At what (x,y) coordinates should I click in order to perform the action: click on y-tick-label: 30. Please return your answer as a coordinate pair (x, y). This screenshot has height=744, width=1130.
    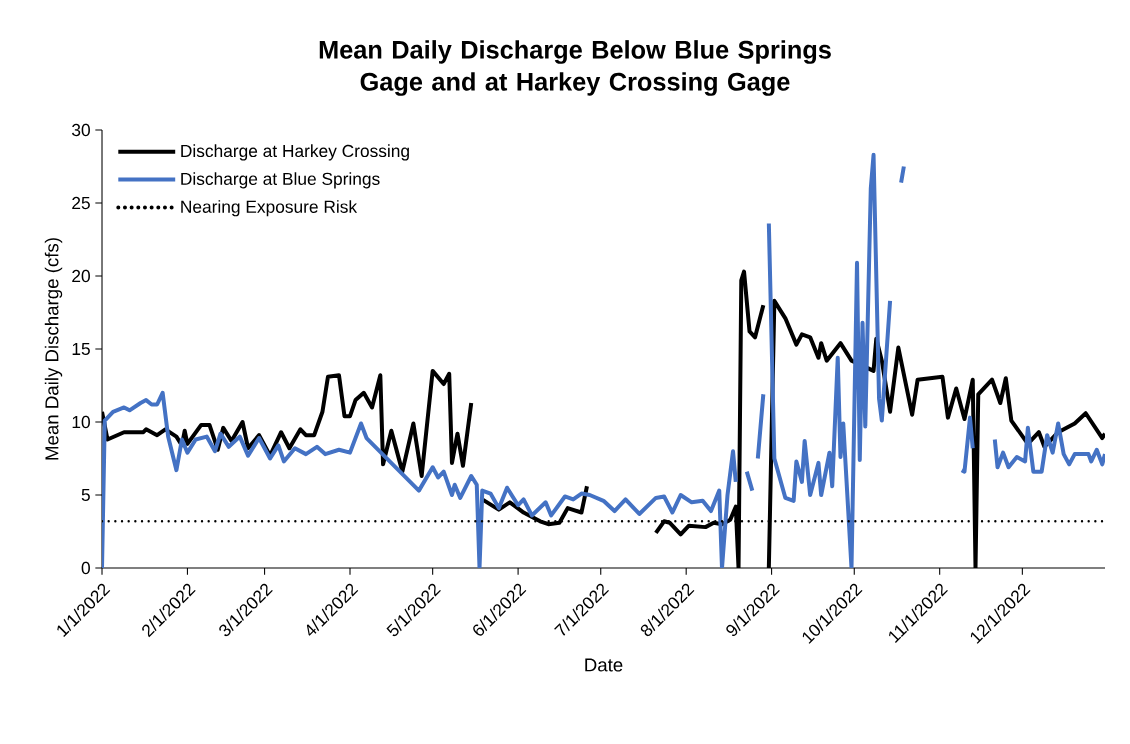
    Looking at the image, I should click on (81, 130).